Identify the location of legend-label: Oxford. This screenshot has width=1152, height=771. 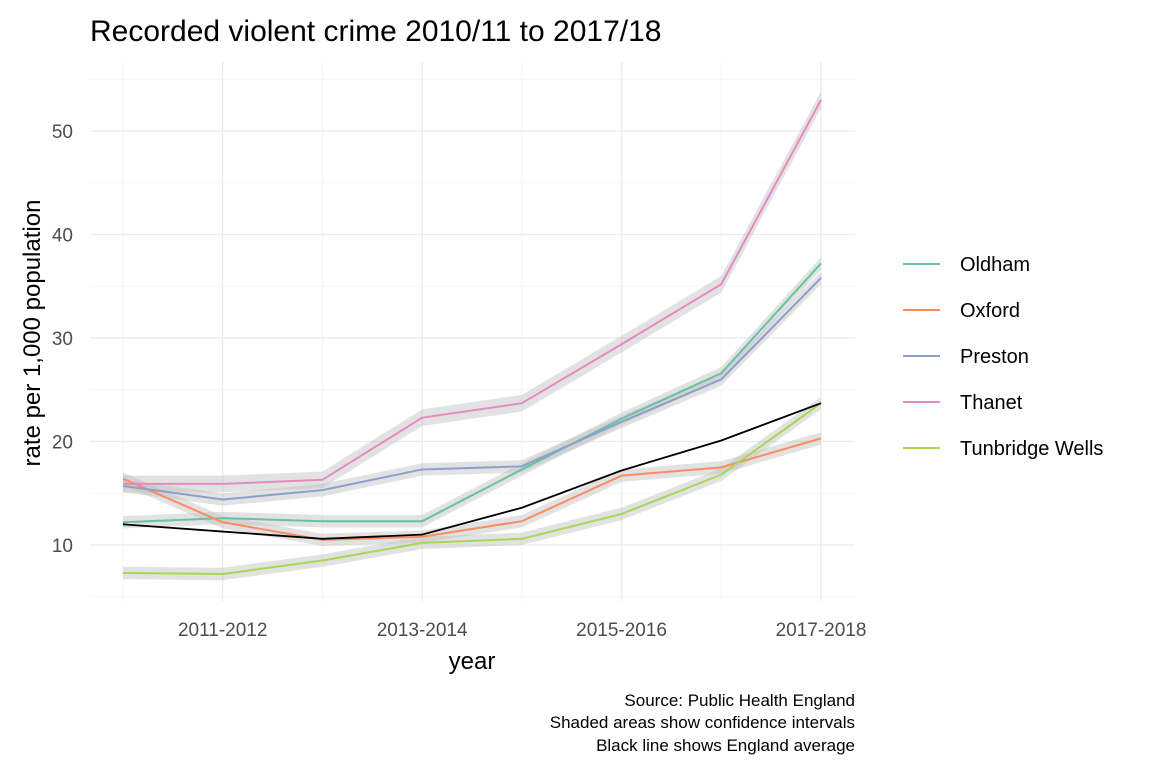
(990, 311).